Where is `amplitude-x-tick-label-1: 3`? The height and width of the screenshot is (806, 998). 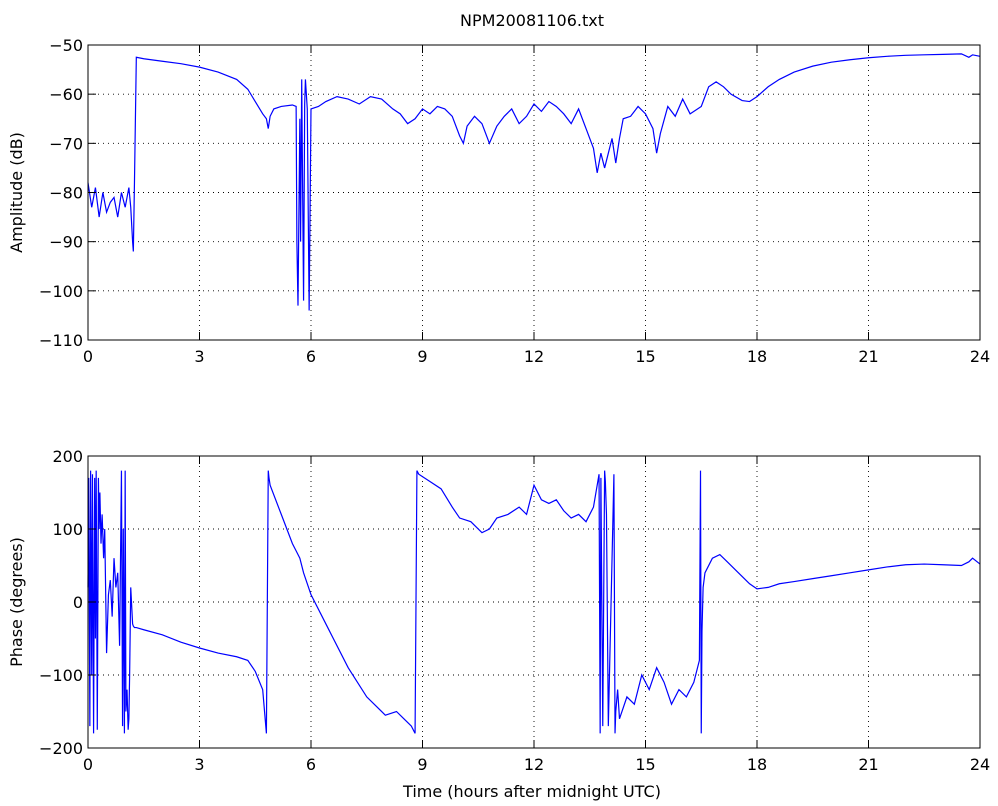
amplitude-x-tick-label-1: 3 is located at coordinates (199, 356).